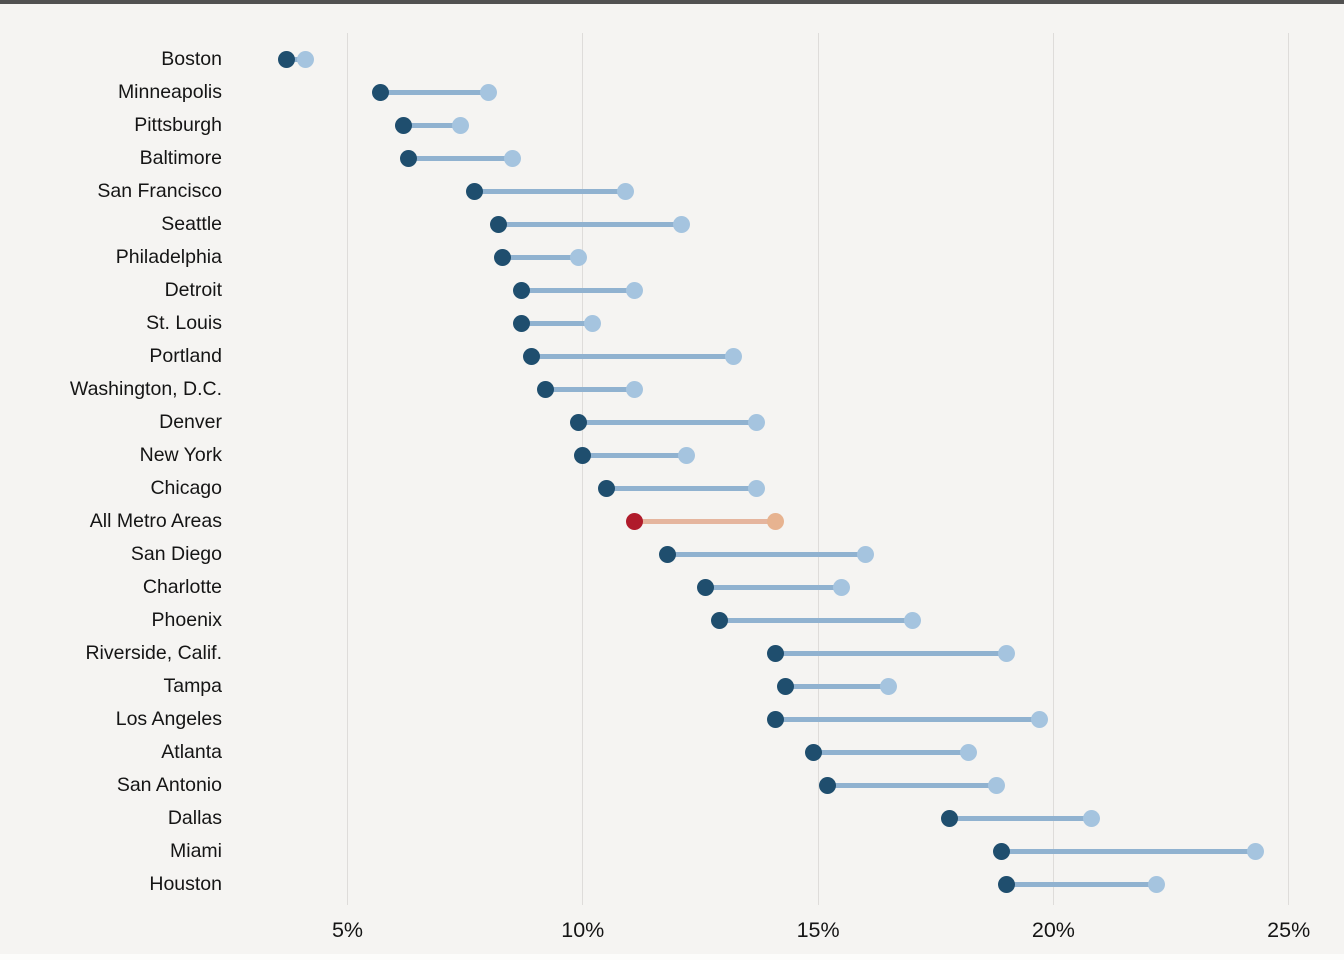 This screenshot has height=960, width=1344. I want to click on row-label-chicago: Chicago, so click(186, 488).